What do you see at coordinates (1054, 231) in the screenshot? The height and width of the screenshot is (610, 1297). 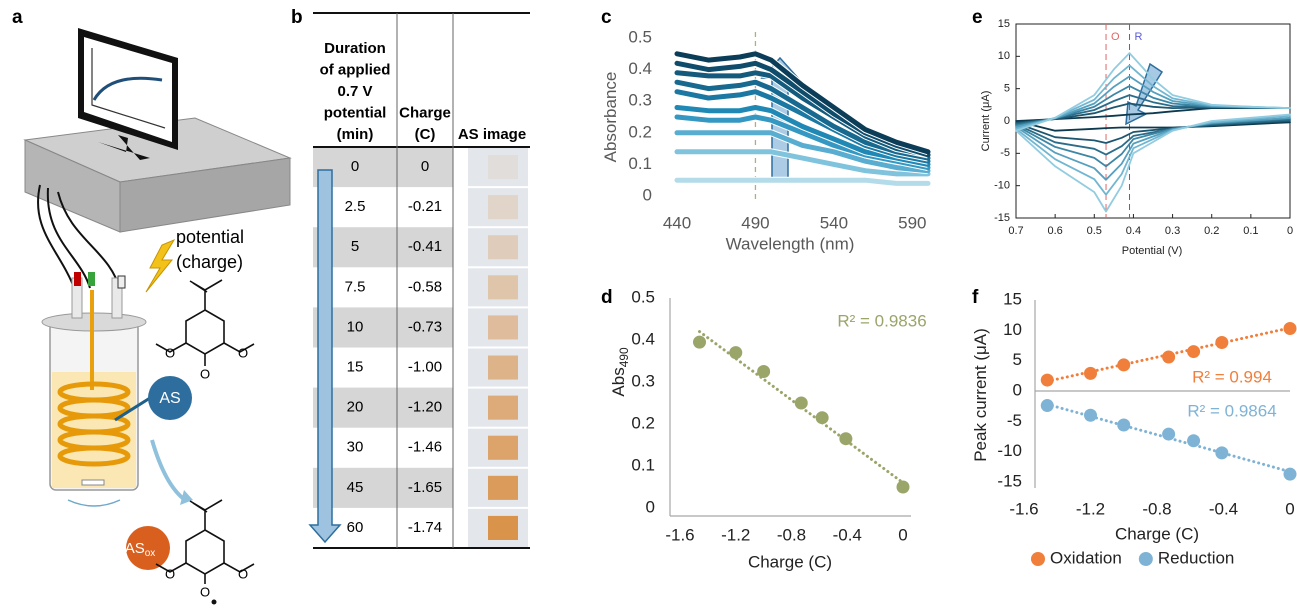 I see `x-tick-label: 0.6` at bounding box center [1054, 231].